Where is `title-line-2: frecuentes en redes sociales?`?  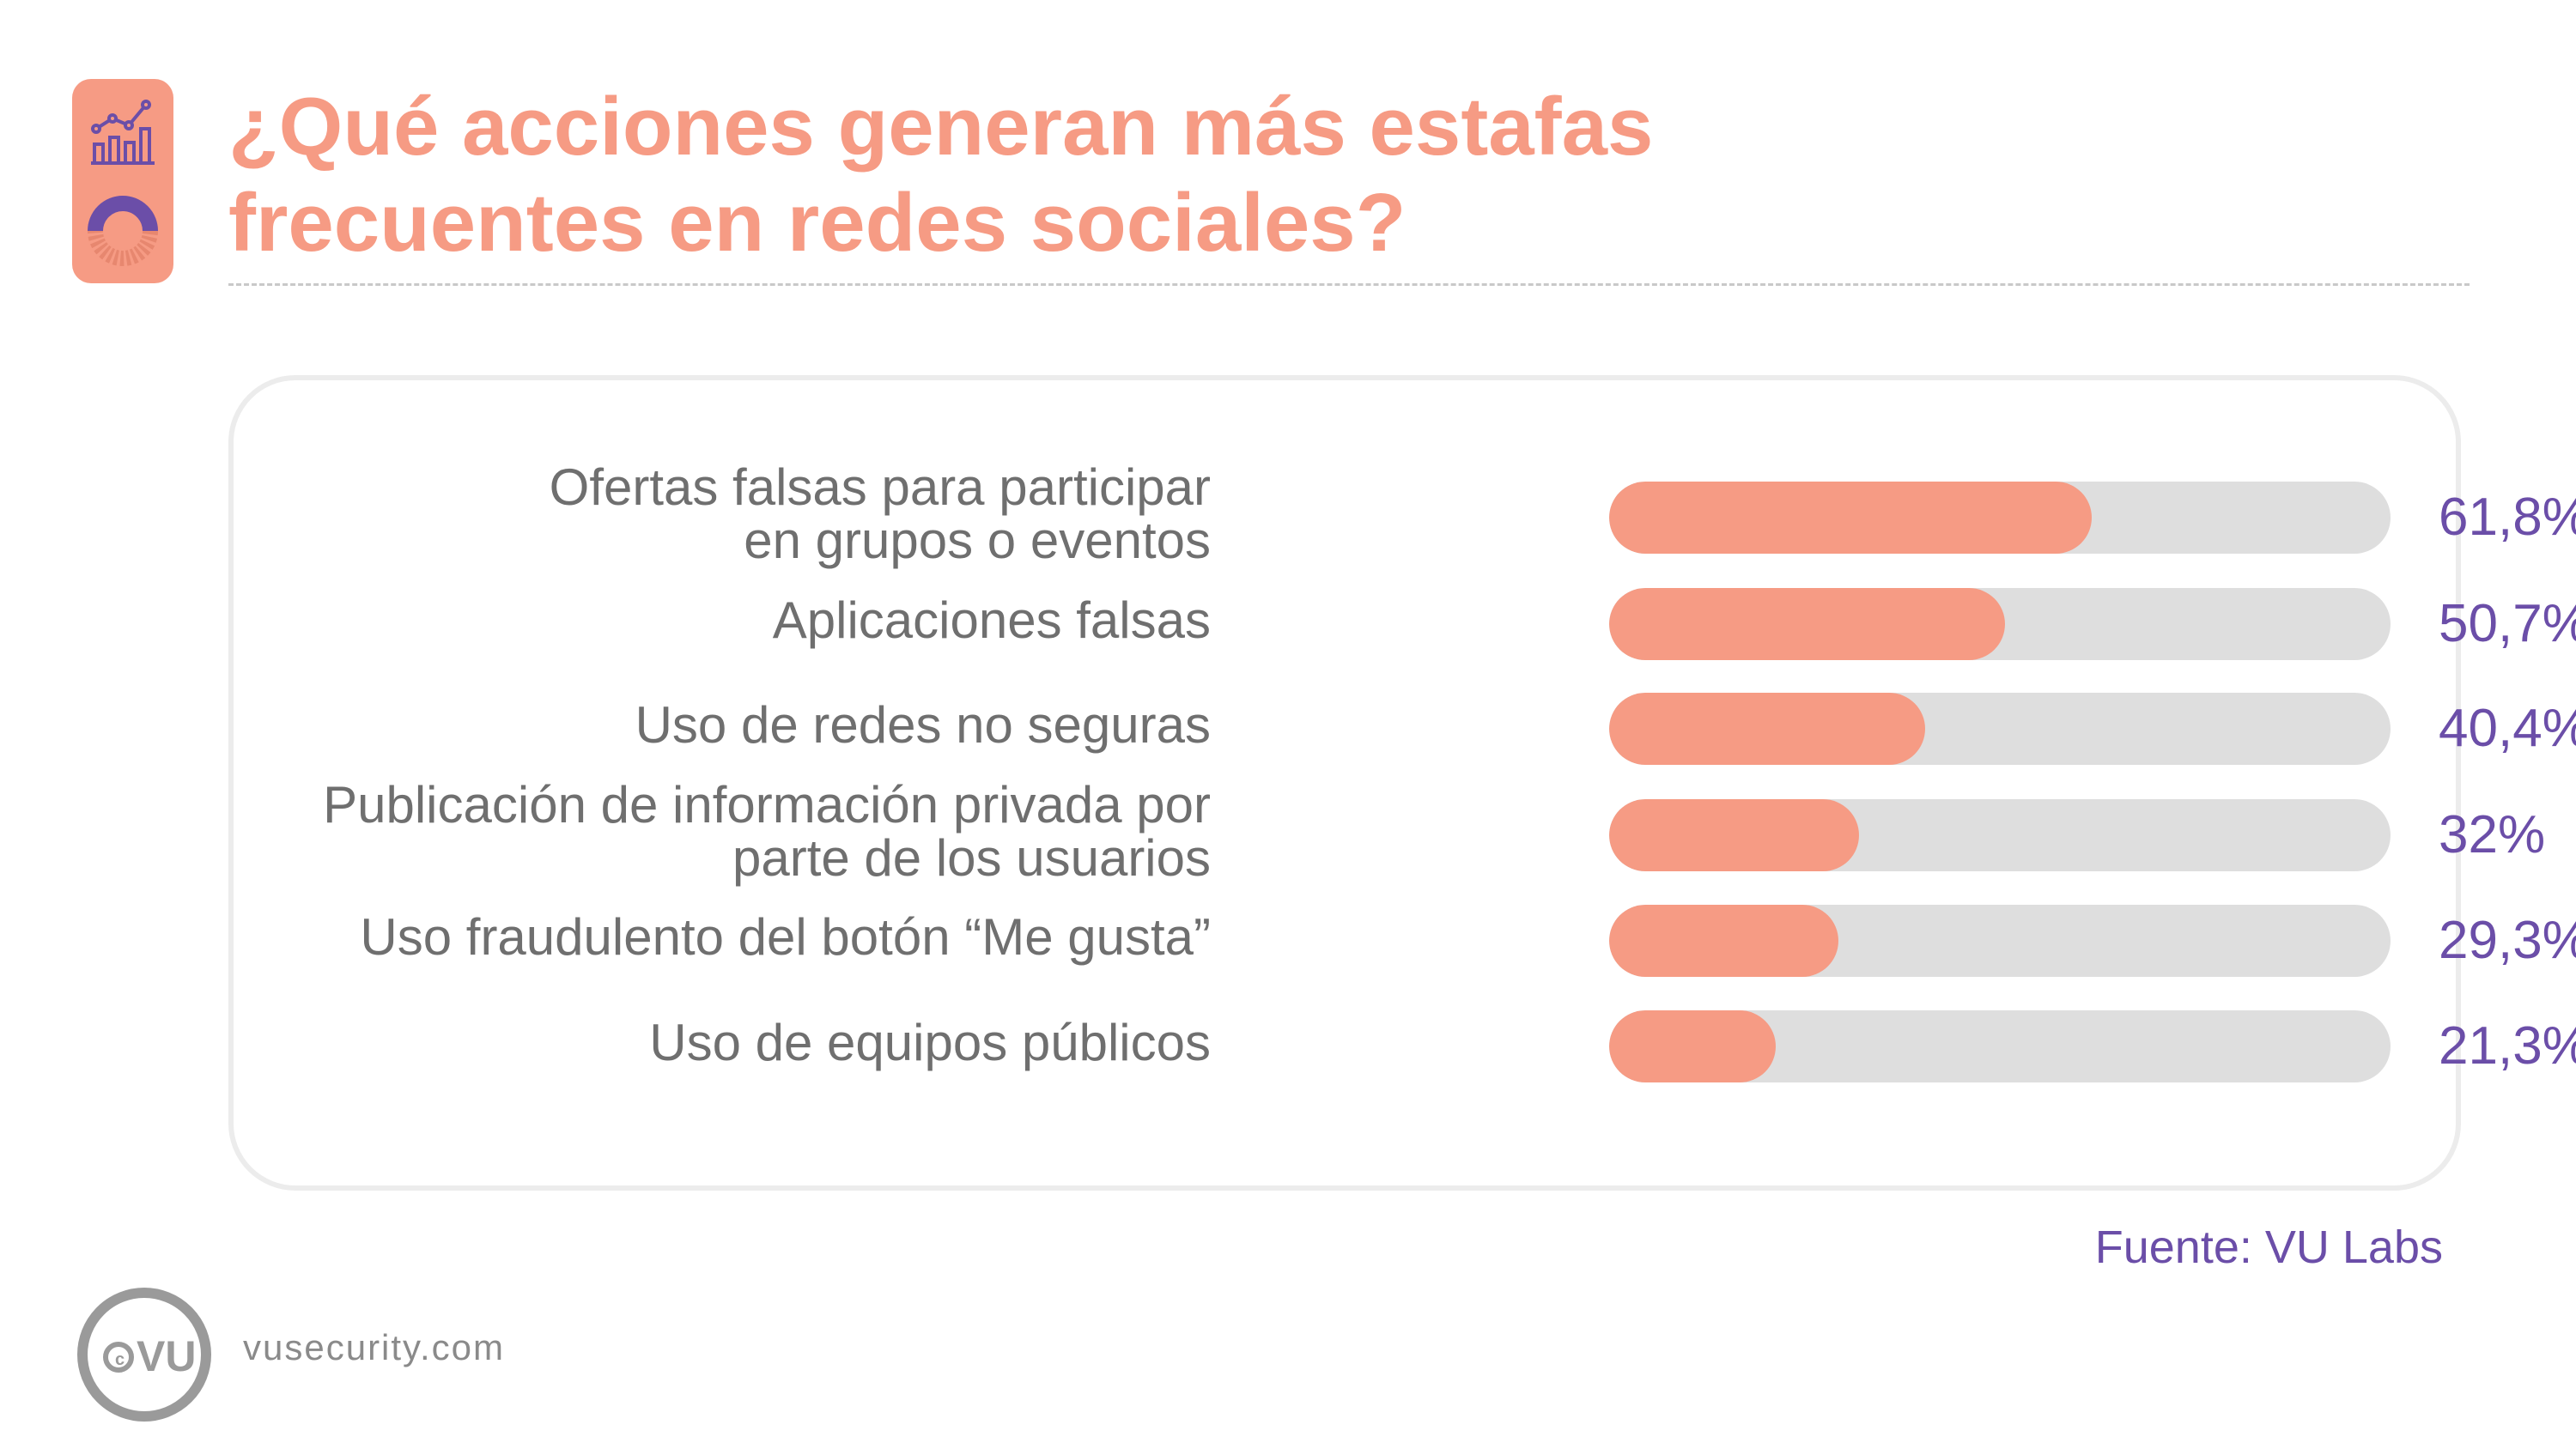 title-line-2: frecuentes en redes sociales? is located at coordinates (817, 223).